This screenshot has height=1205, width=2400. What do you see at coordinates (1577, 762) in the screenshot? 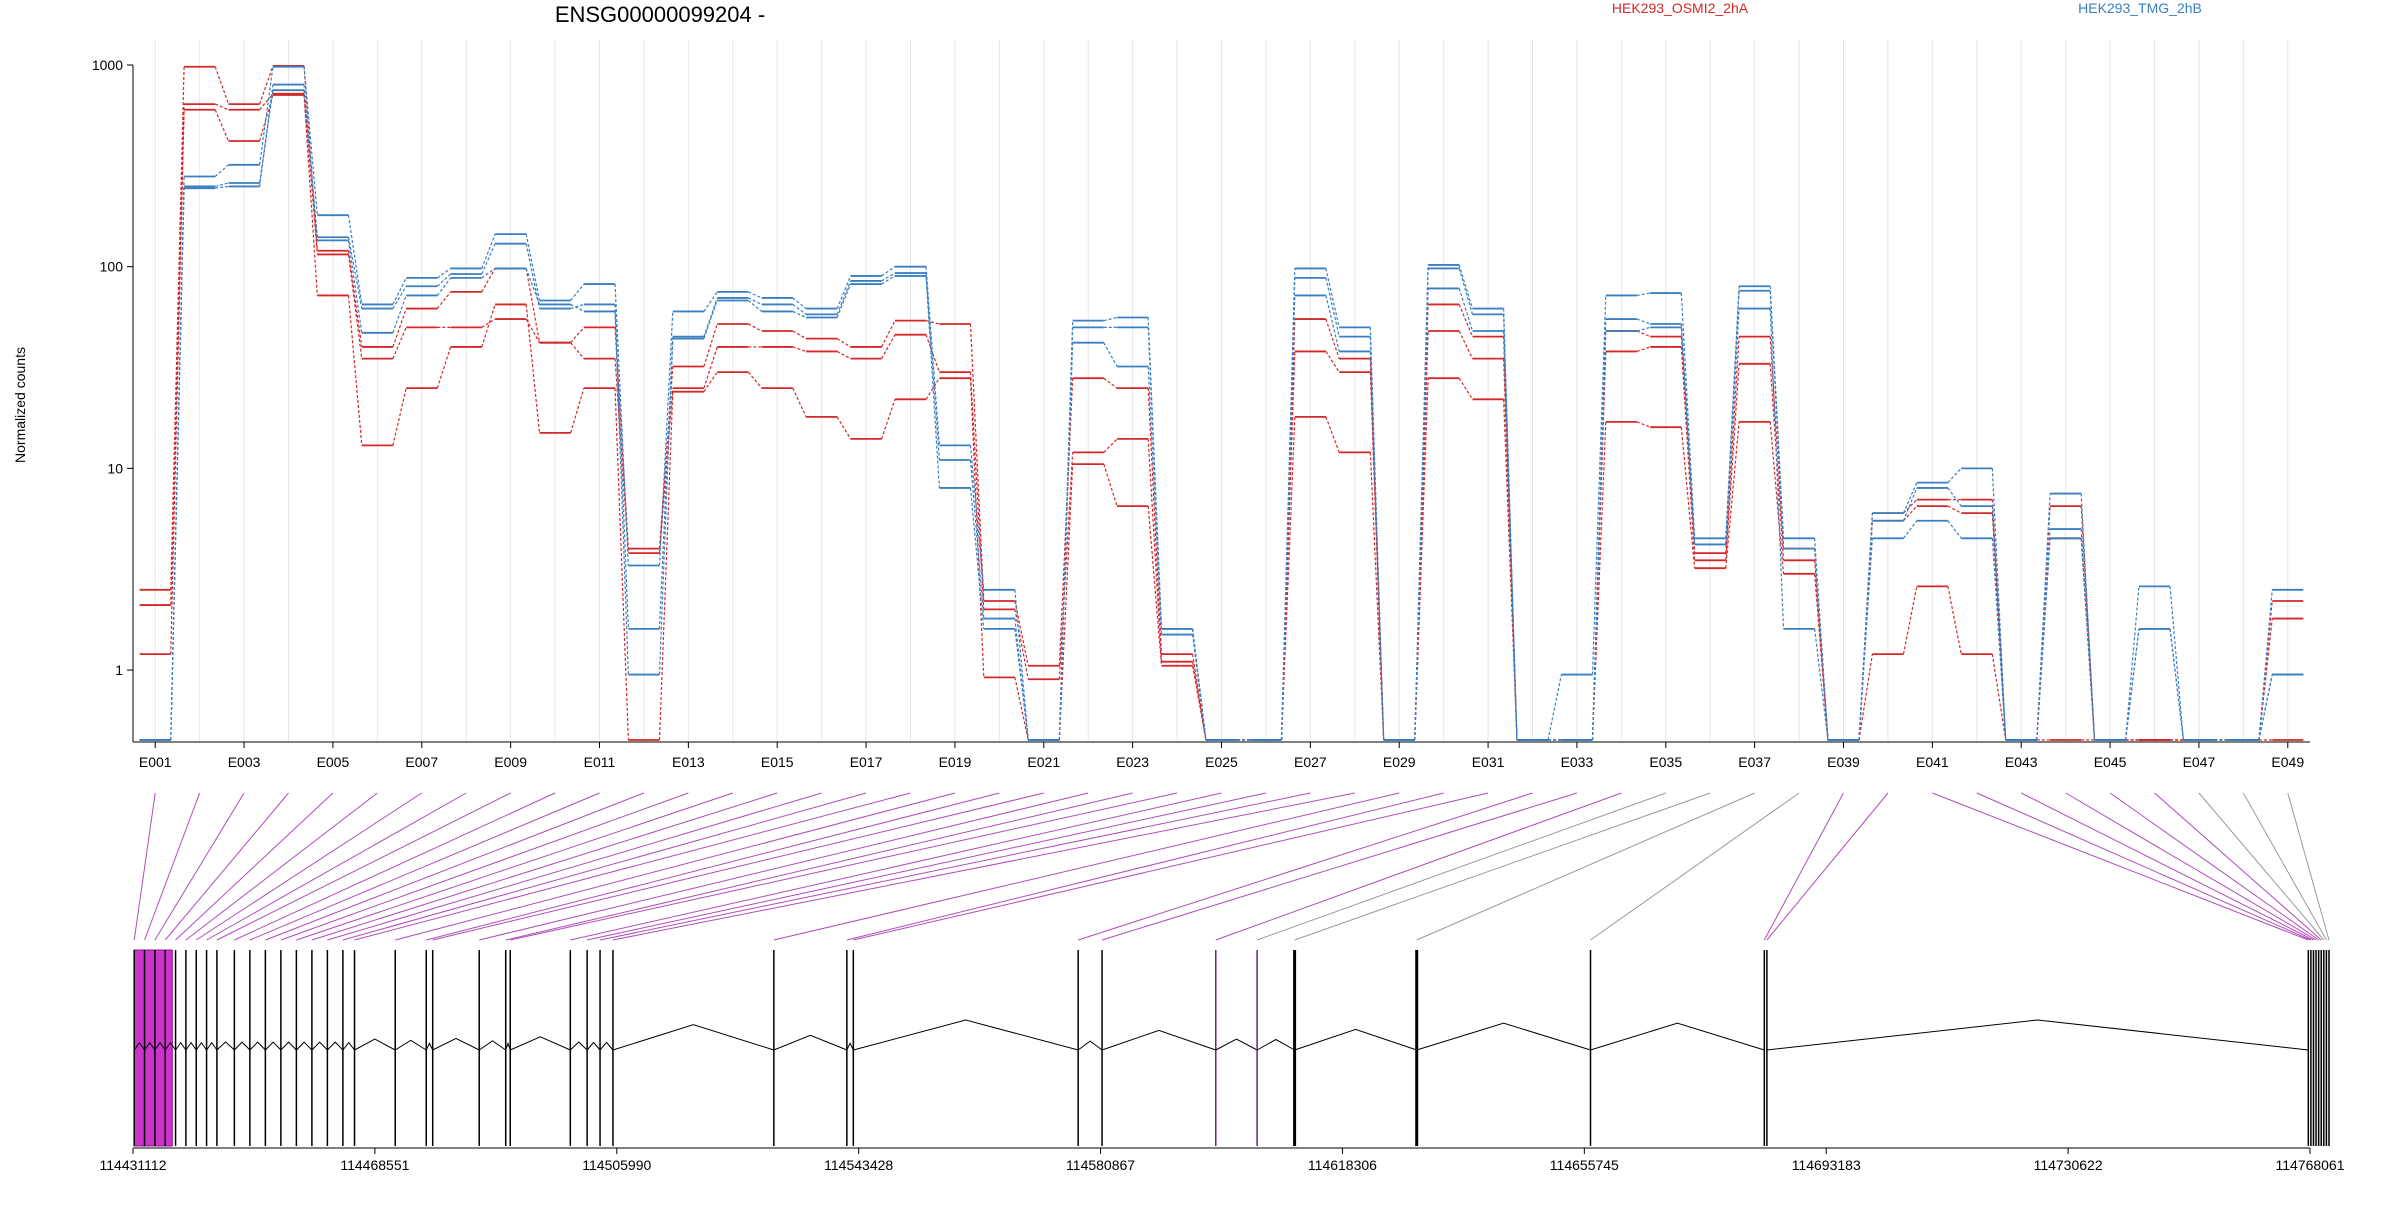
I see `x-tick-label: E033` at bounding box center [1577, 762].